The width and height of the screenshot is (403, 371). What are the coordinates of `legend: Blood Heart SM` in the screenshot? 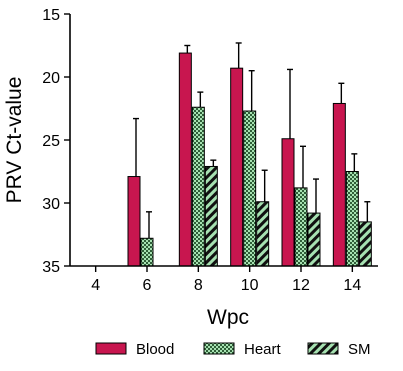 It's located at (233, 349).